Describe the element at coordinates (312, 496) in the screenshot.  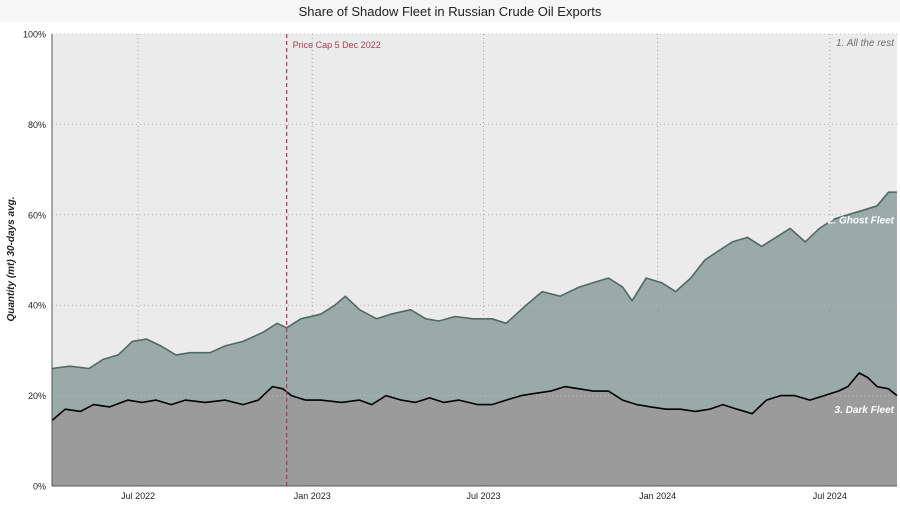
I see `x-tick-label: Jan 2023` at that location.